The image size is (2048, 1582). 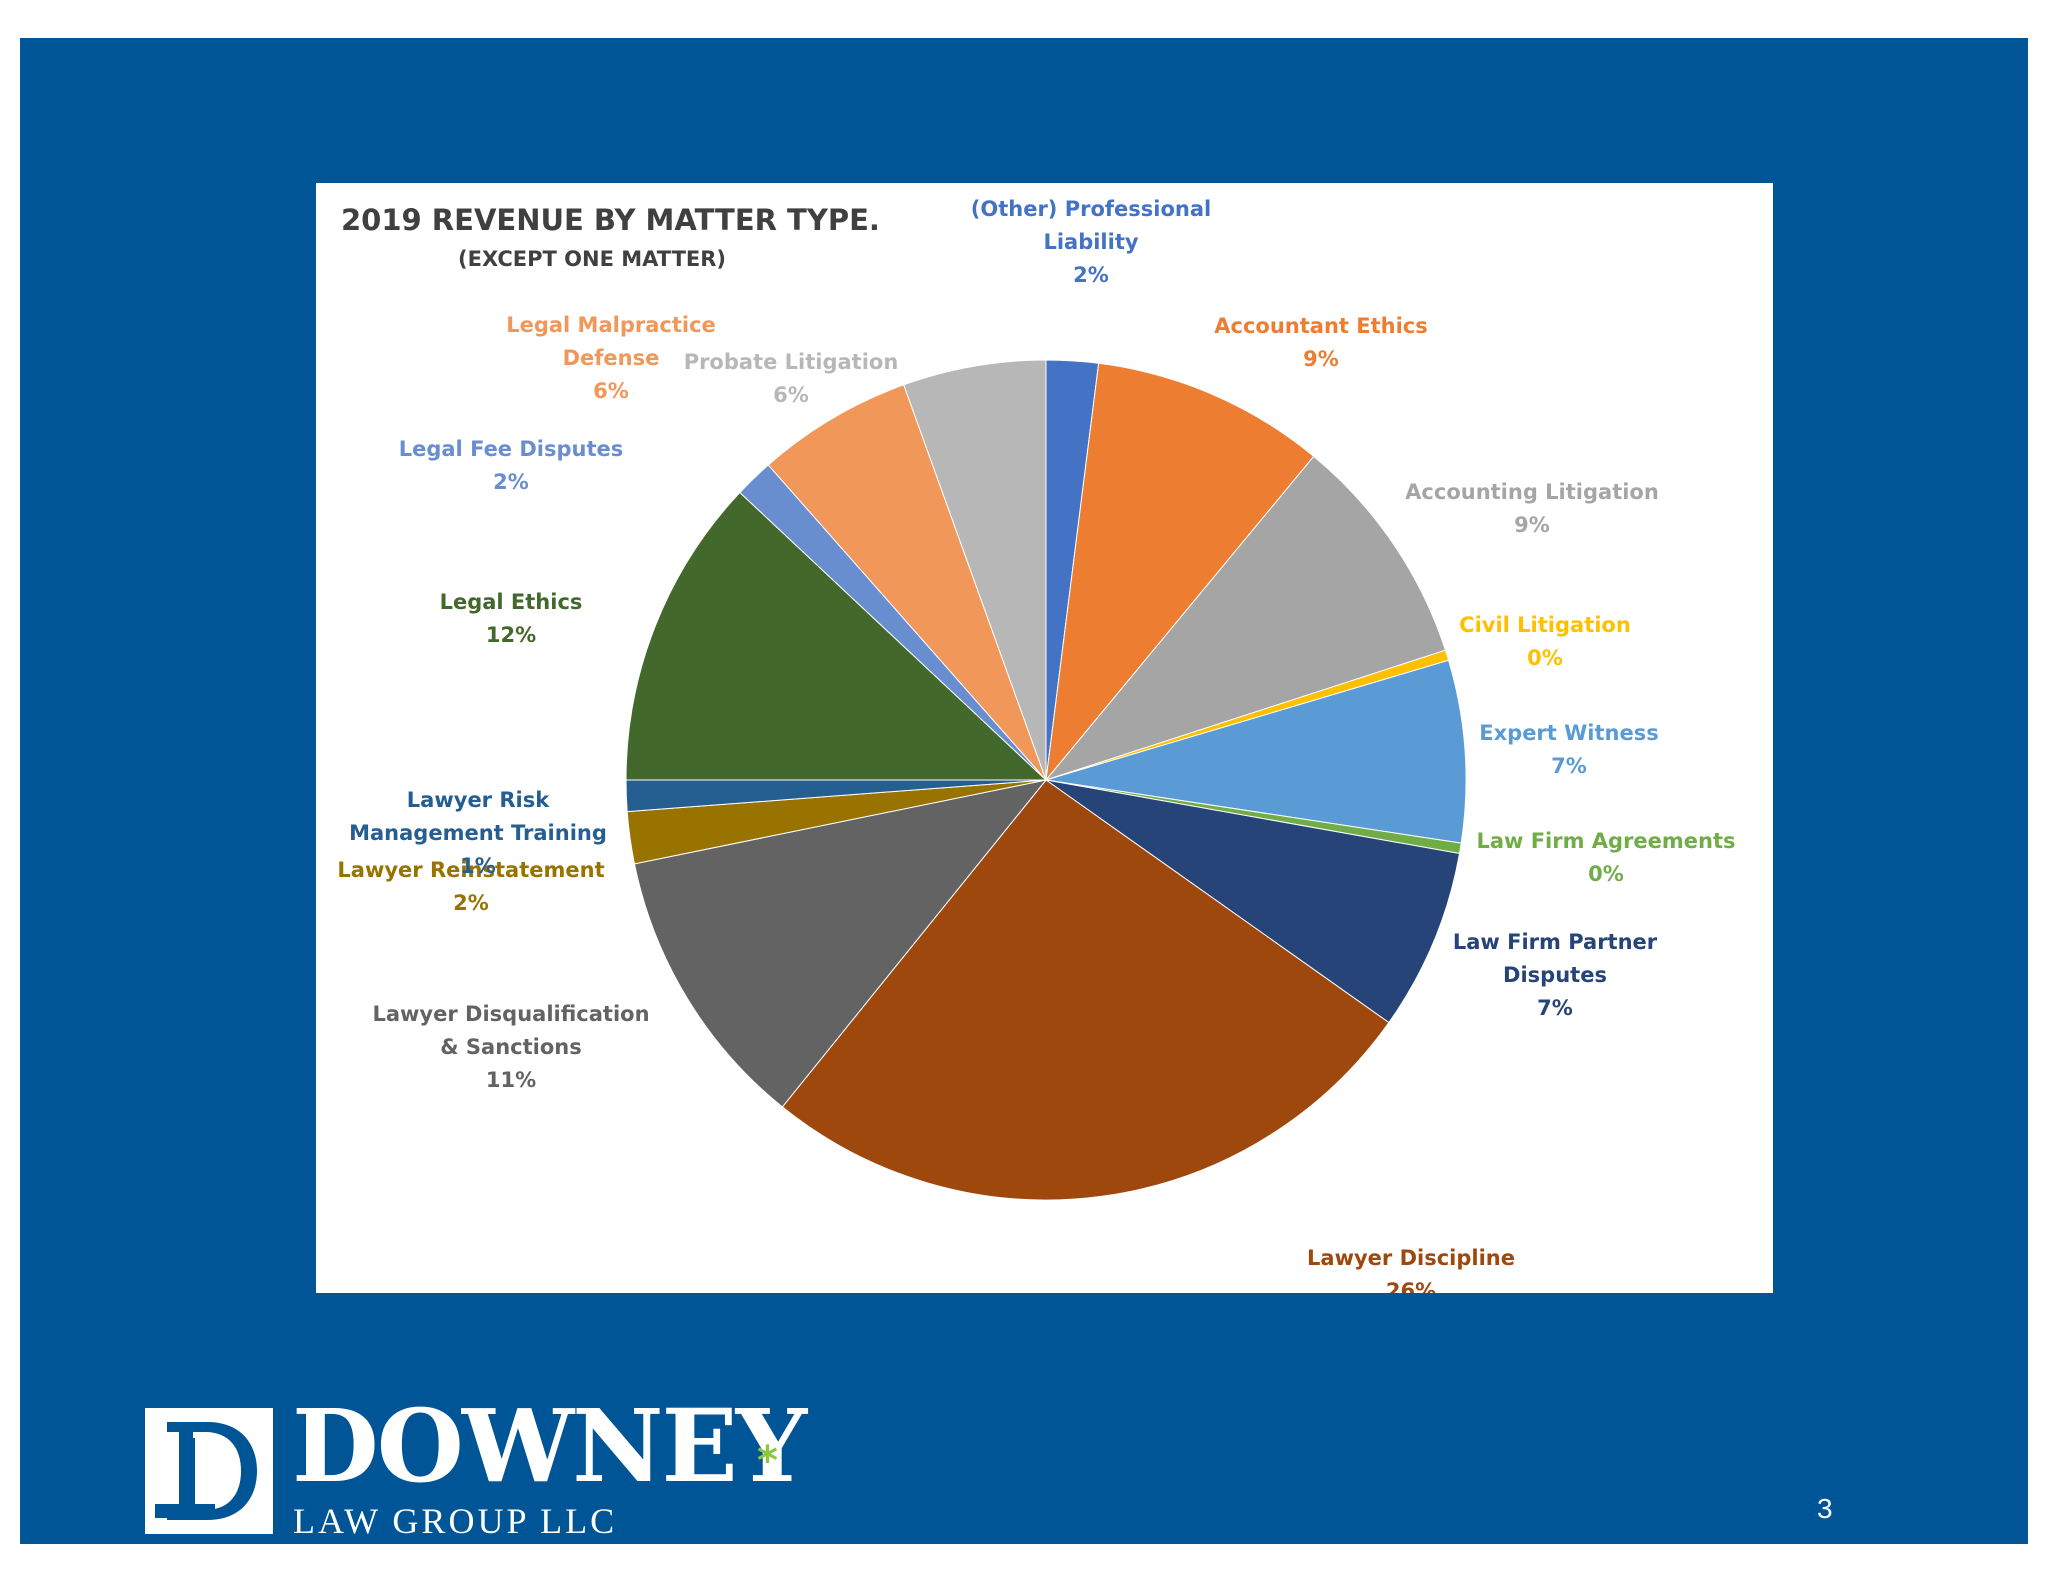 I want to click on slice-label-accounting-litigation: Accounting Litigation 9%, so click(x=1532, y=508).